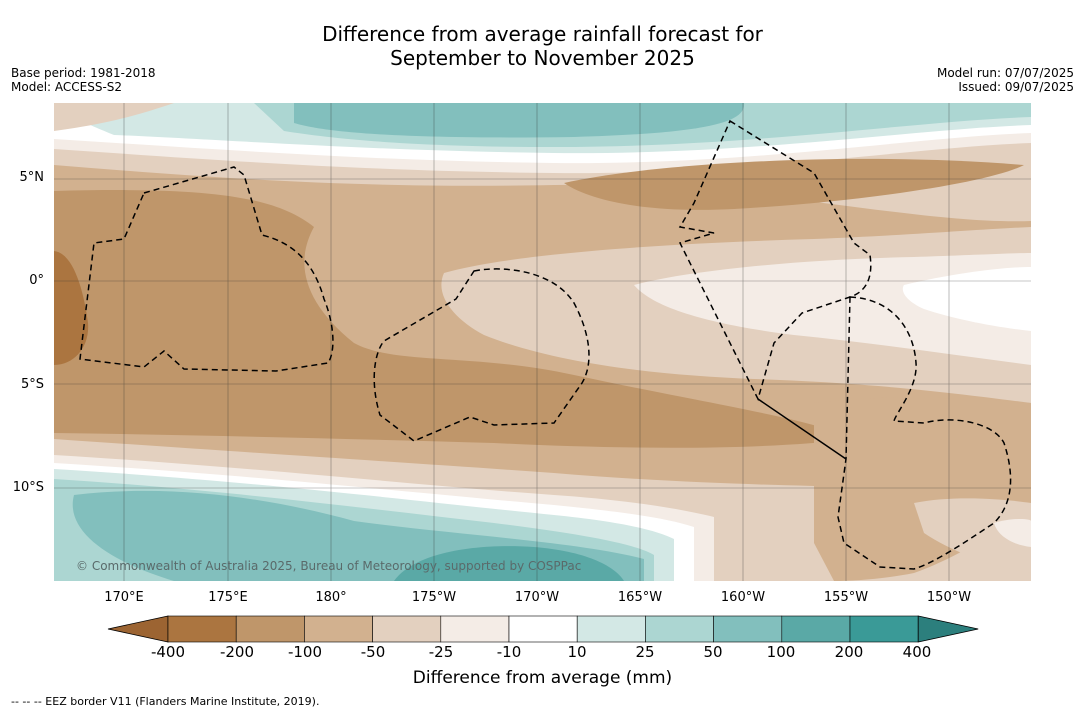 The image size is (1085, 713). Describe the element at coordinates (32, 384) in the screenshot. I see `lat-label-5s: 5°S` at that location.